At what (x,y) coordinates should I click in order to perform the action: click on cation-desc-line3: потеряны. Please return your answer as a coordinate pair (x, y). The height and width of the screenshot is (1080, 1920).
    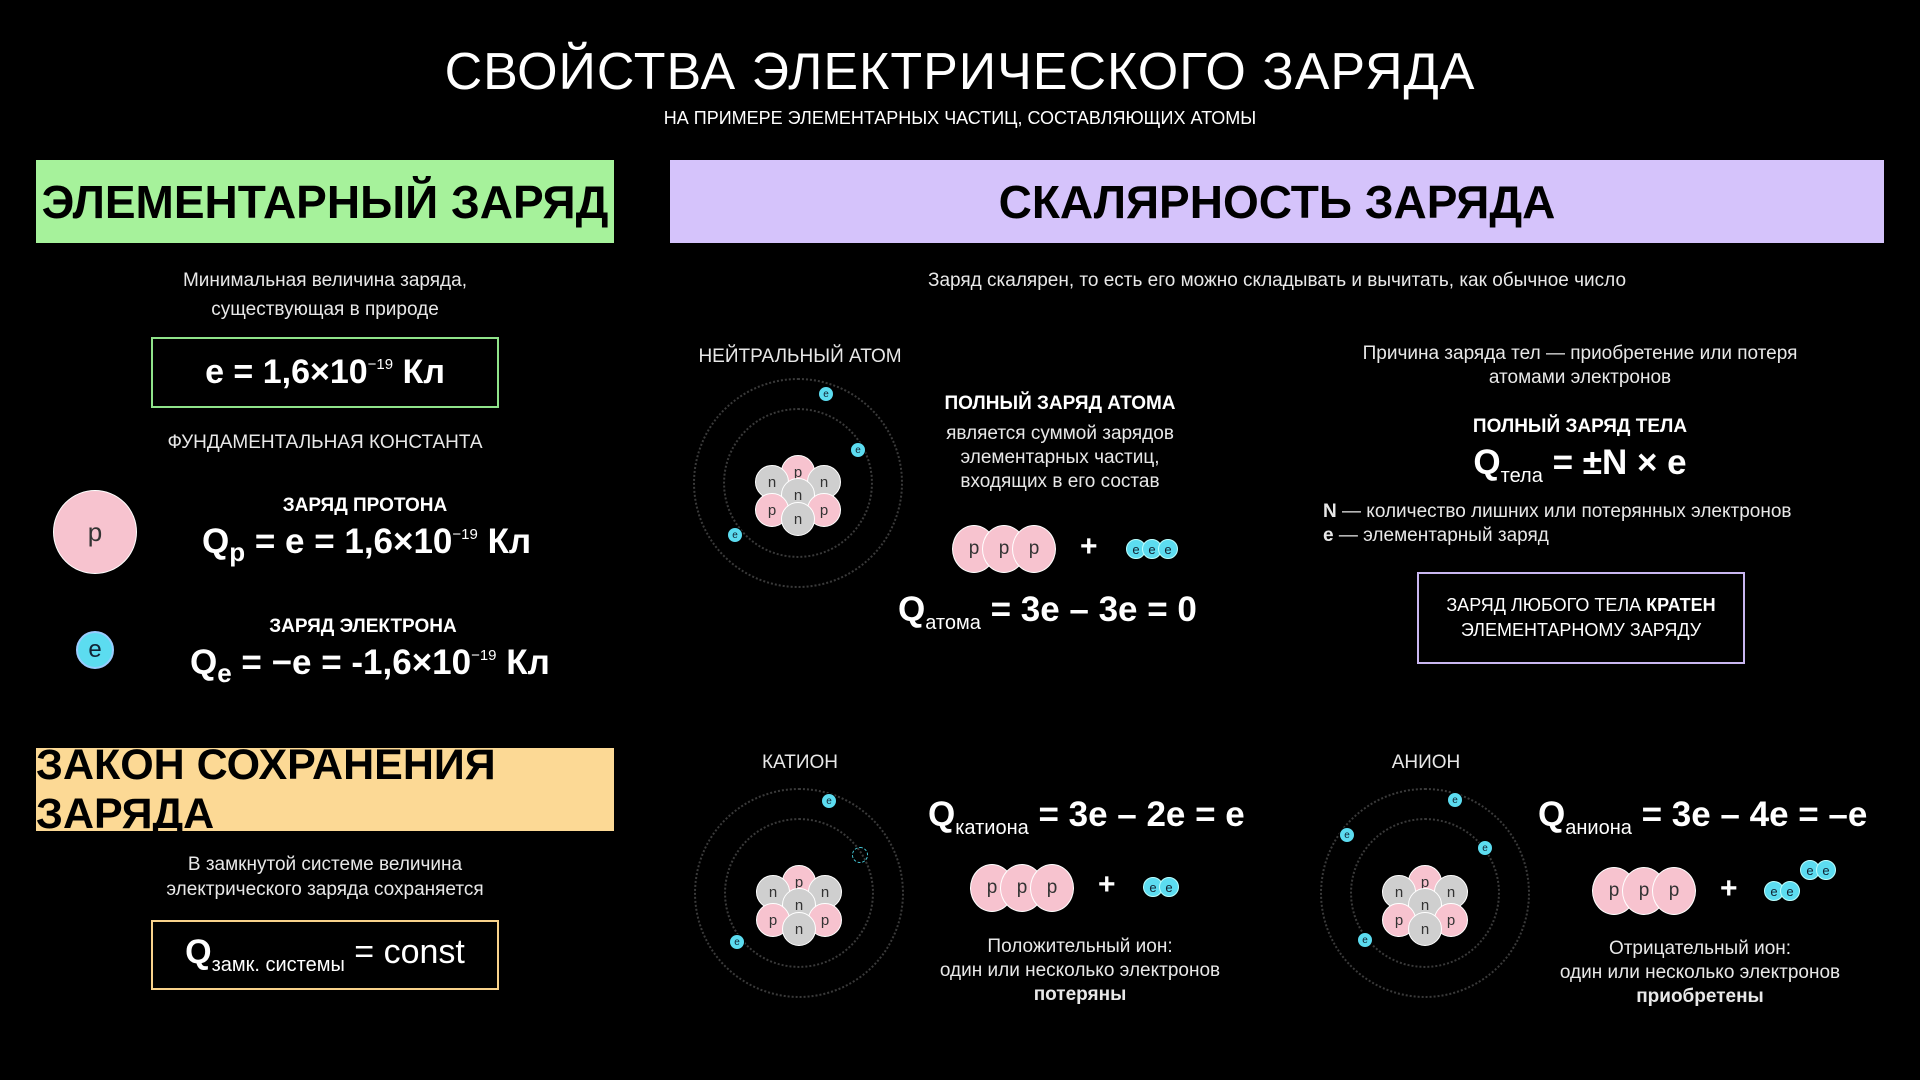
    Looking at the image, I should click on (1080, 994).